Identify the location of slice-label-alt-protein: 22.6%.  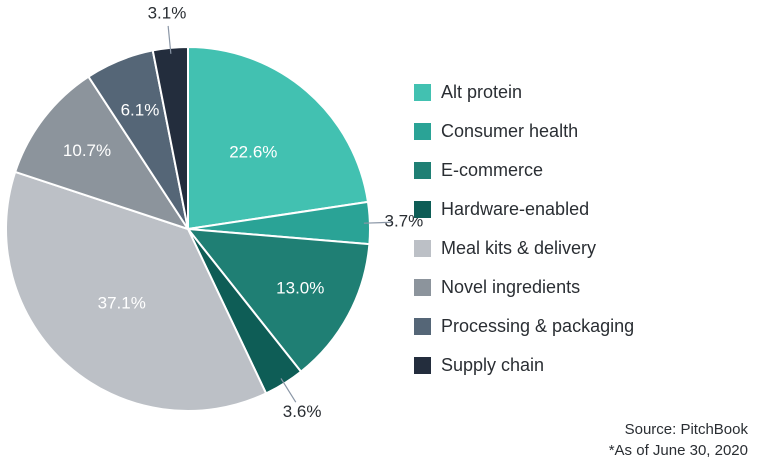
(253, 152).